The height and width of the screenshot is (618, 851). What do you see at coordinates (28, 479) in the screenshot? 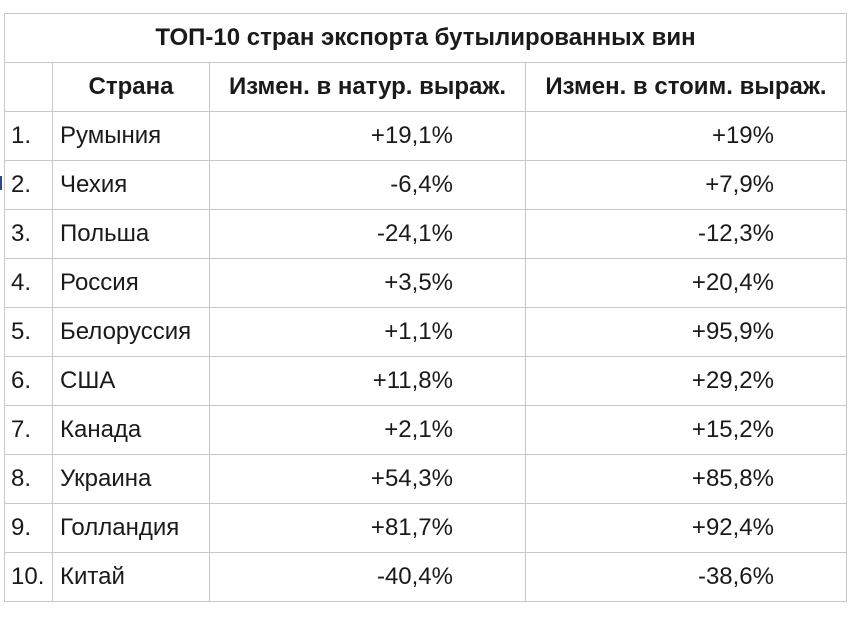
I see `row-number: 8.` at bounding box center [28, 479].